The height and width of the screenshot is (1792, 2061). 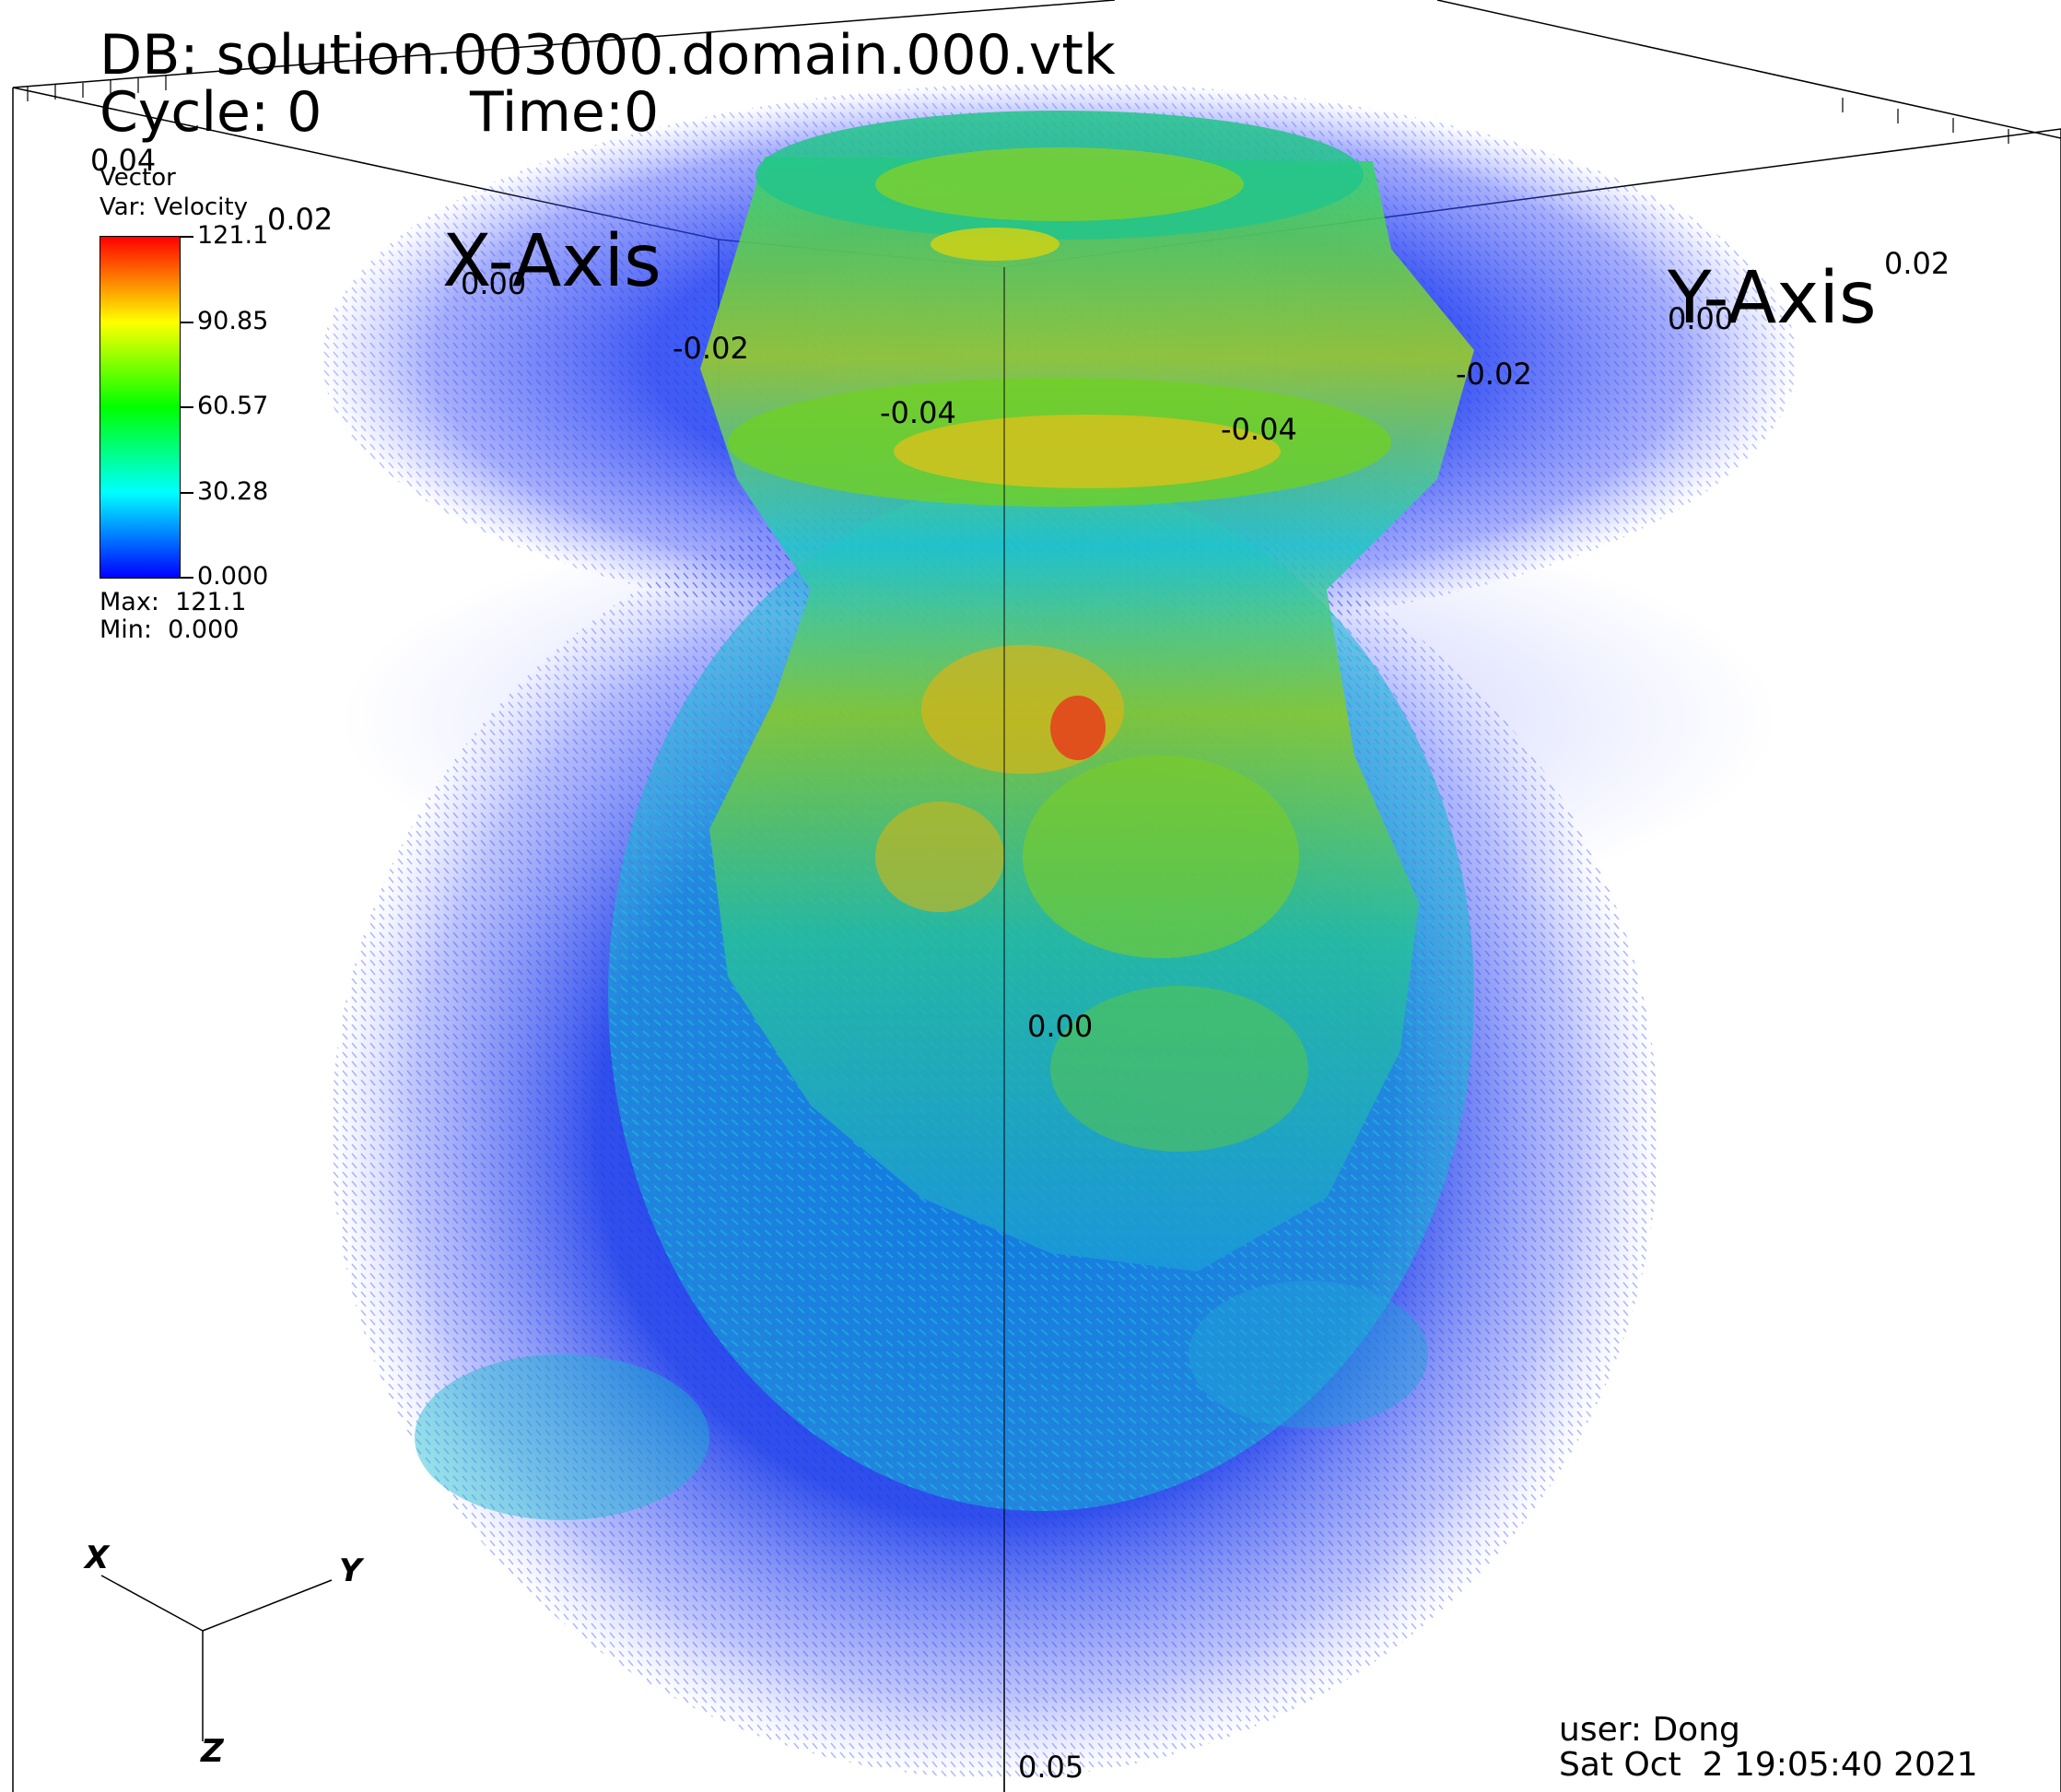 I want to click on legend-max: Max: 121.1, so click(x=173, y=602).